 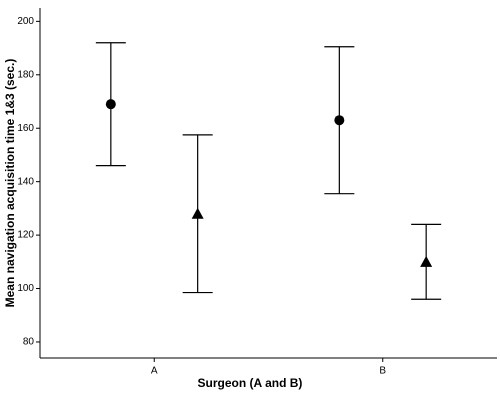 What do you see at coordinates (25, 128) in the screenshot?
I see `y-tick-label: 160` at bounding box center [25, 128].